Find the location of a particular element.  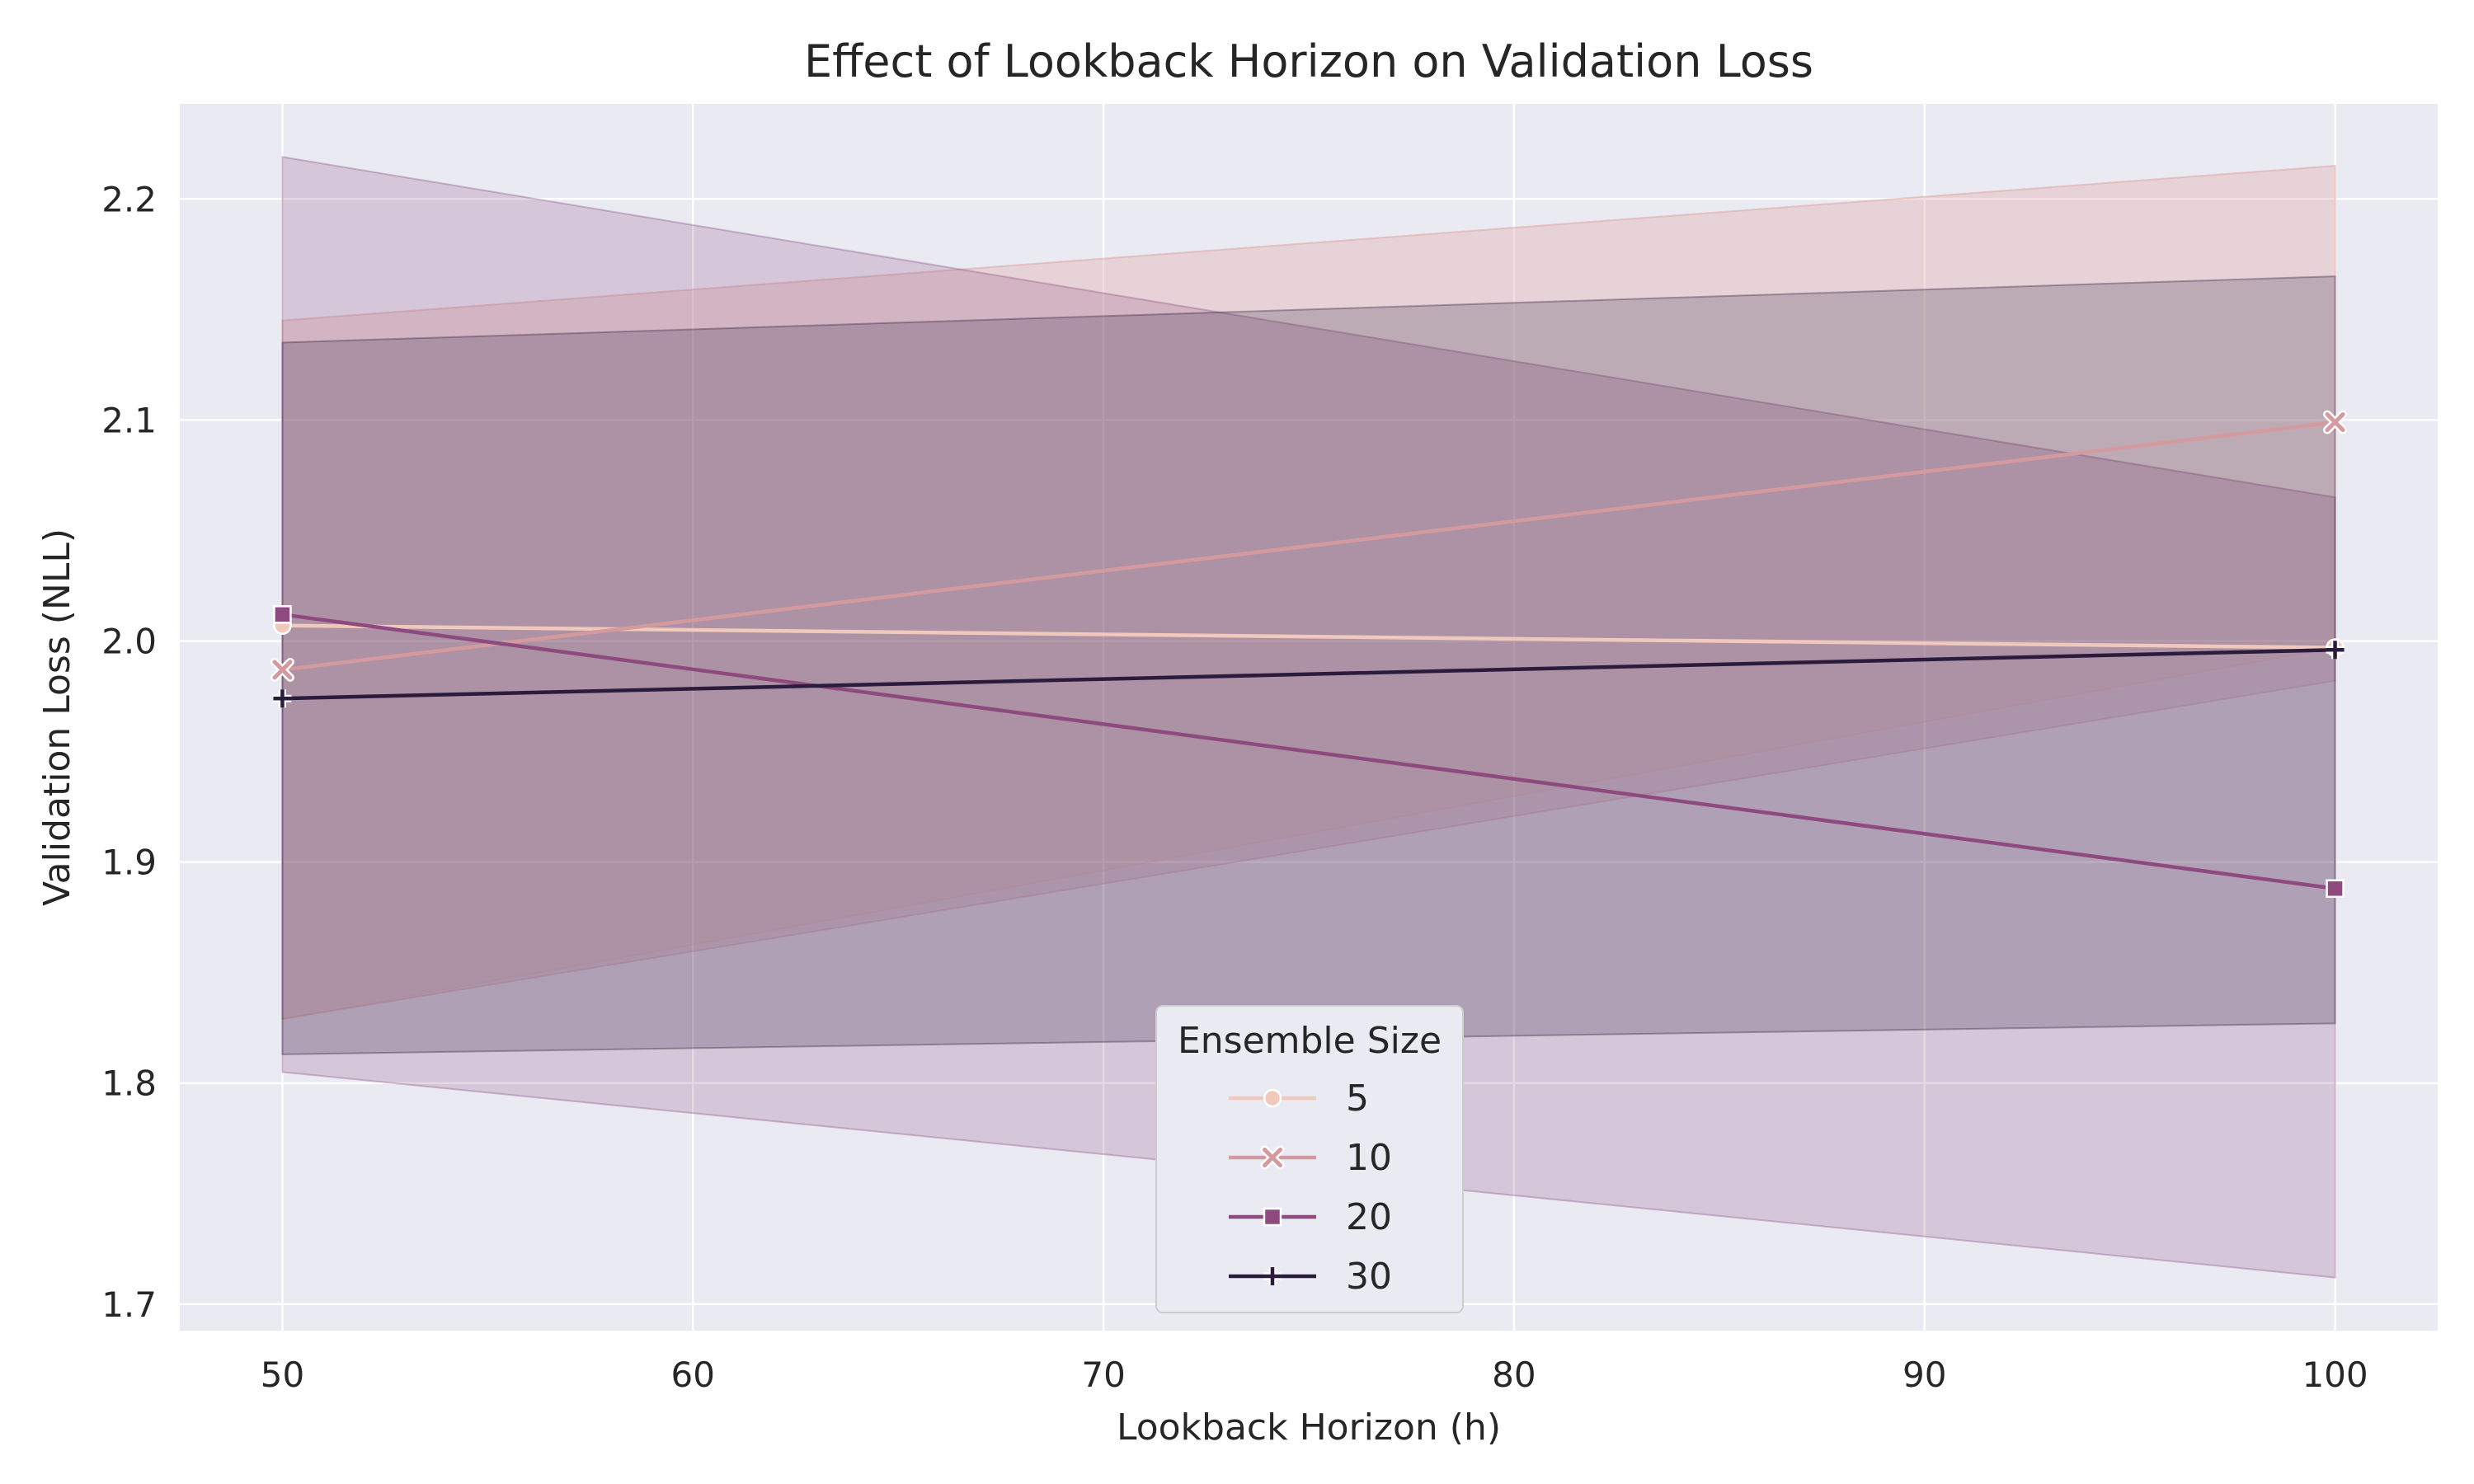

x-tick-label: 50 is located at coordinates (282, 1375).